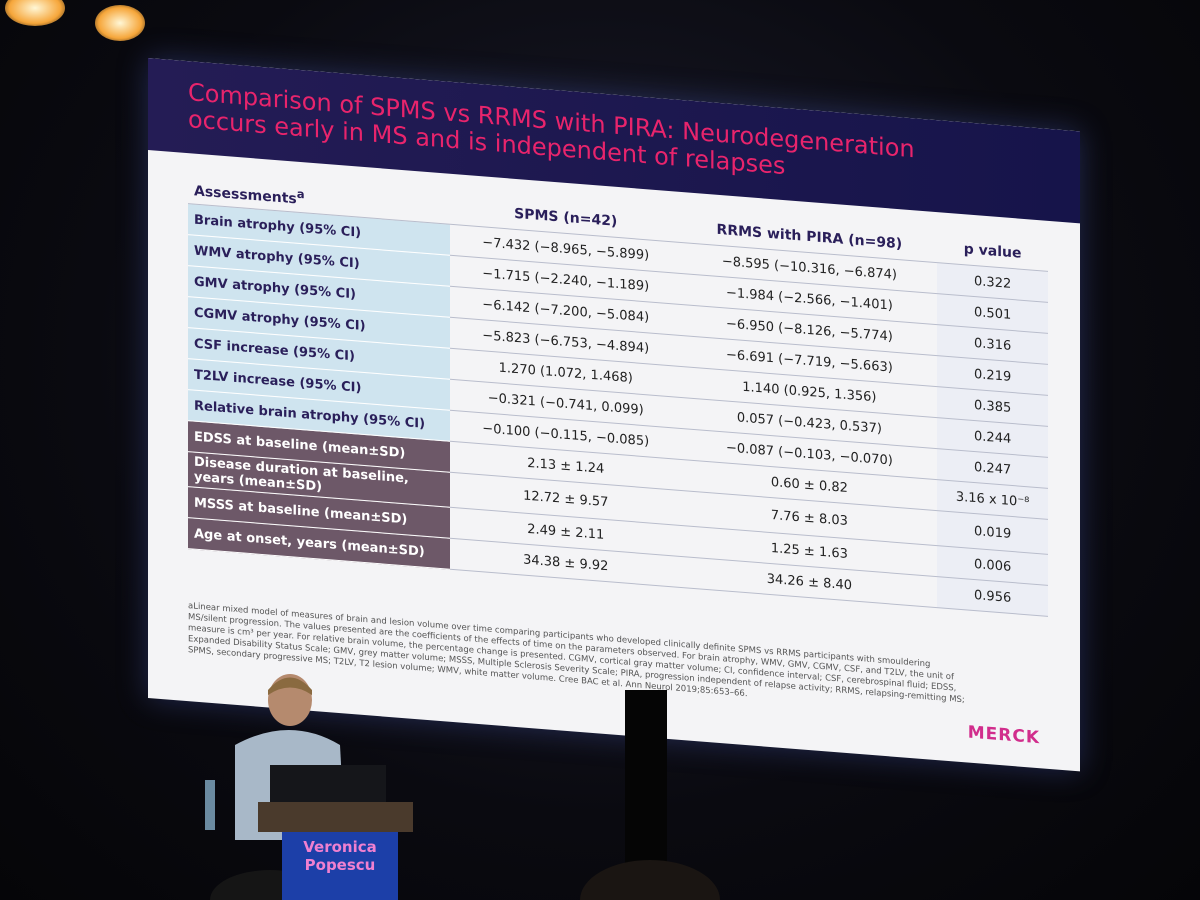  What do you see at coordinates (650, 880) in the screenshot?
I see `audience-head` at bounding box center [650, 880].